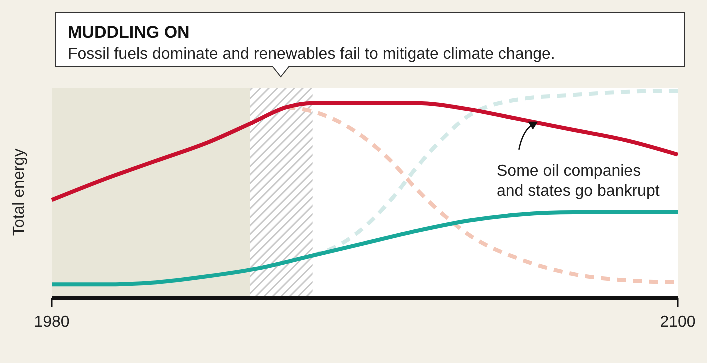 This screenshot has width=707, height=363. Describe the element at coordinates (52, 322) in the screenshot. I see `x-tick-label: 1980` at that location.